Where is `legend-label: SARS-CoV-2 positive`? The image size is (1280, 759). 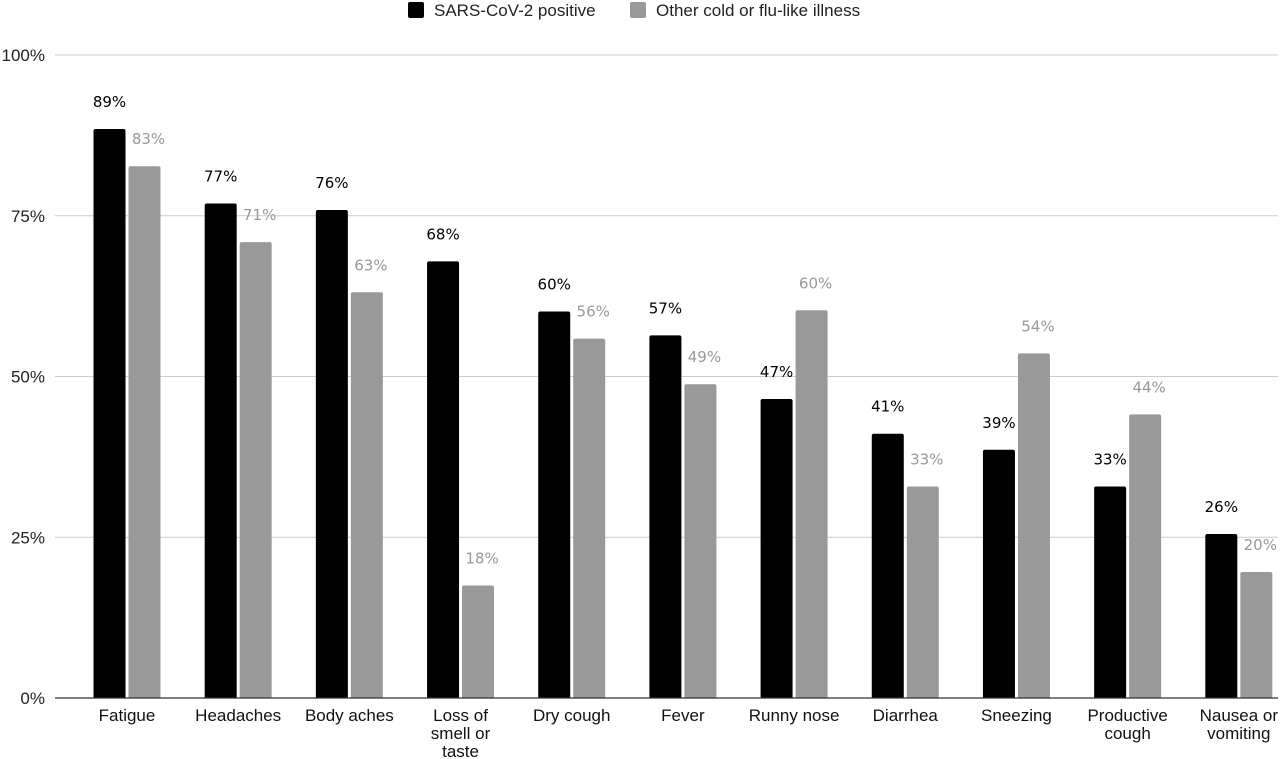 legend-label: SARS-CoV-2 positive is located at coordinates (515, 10).